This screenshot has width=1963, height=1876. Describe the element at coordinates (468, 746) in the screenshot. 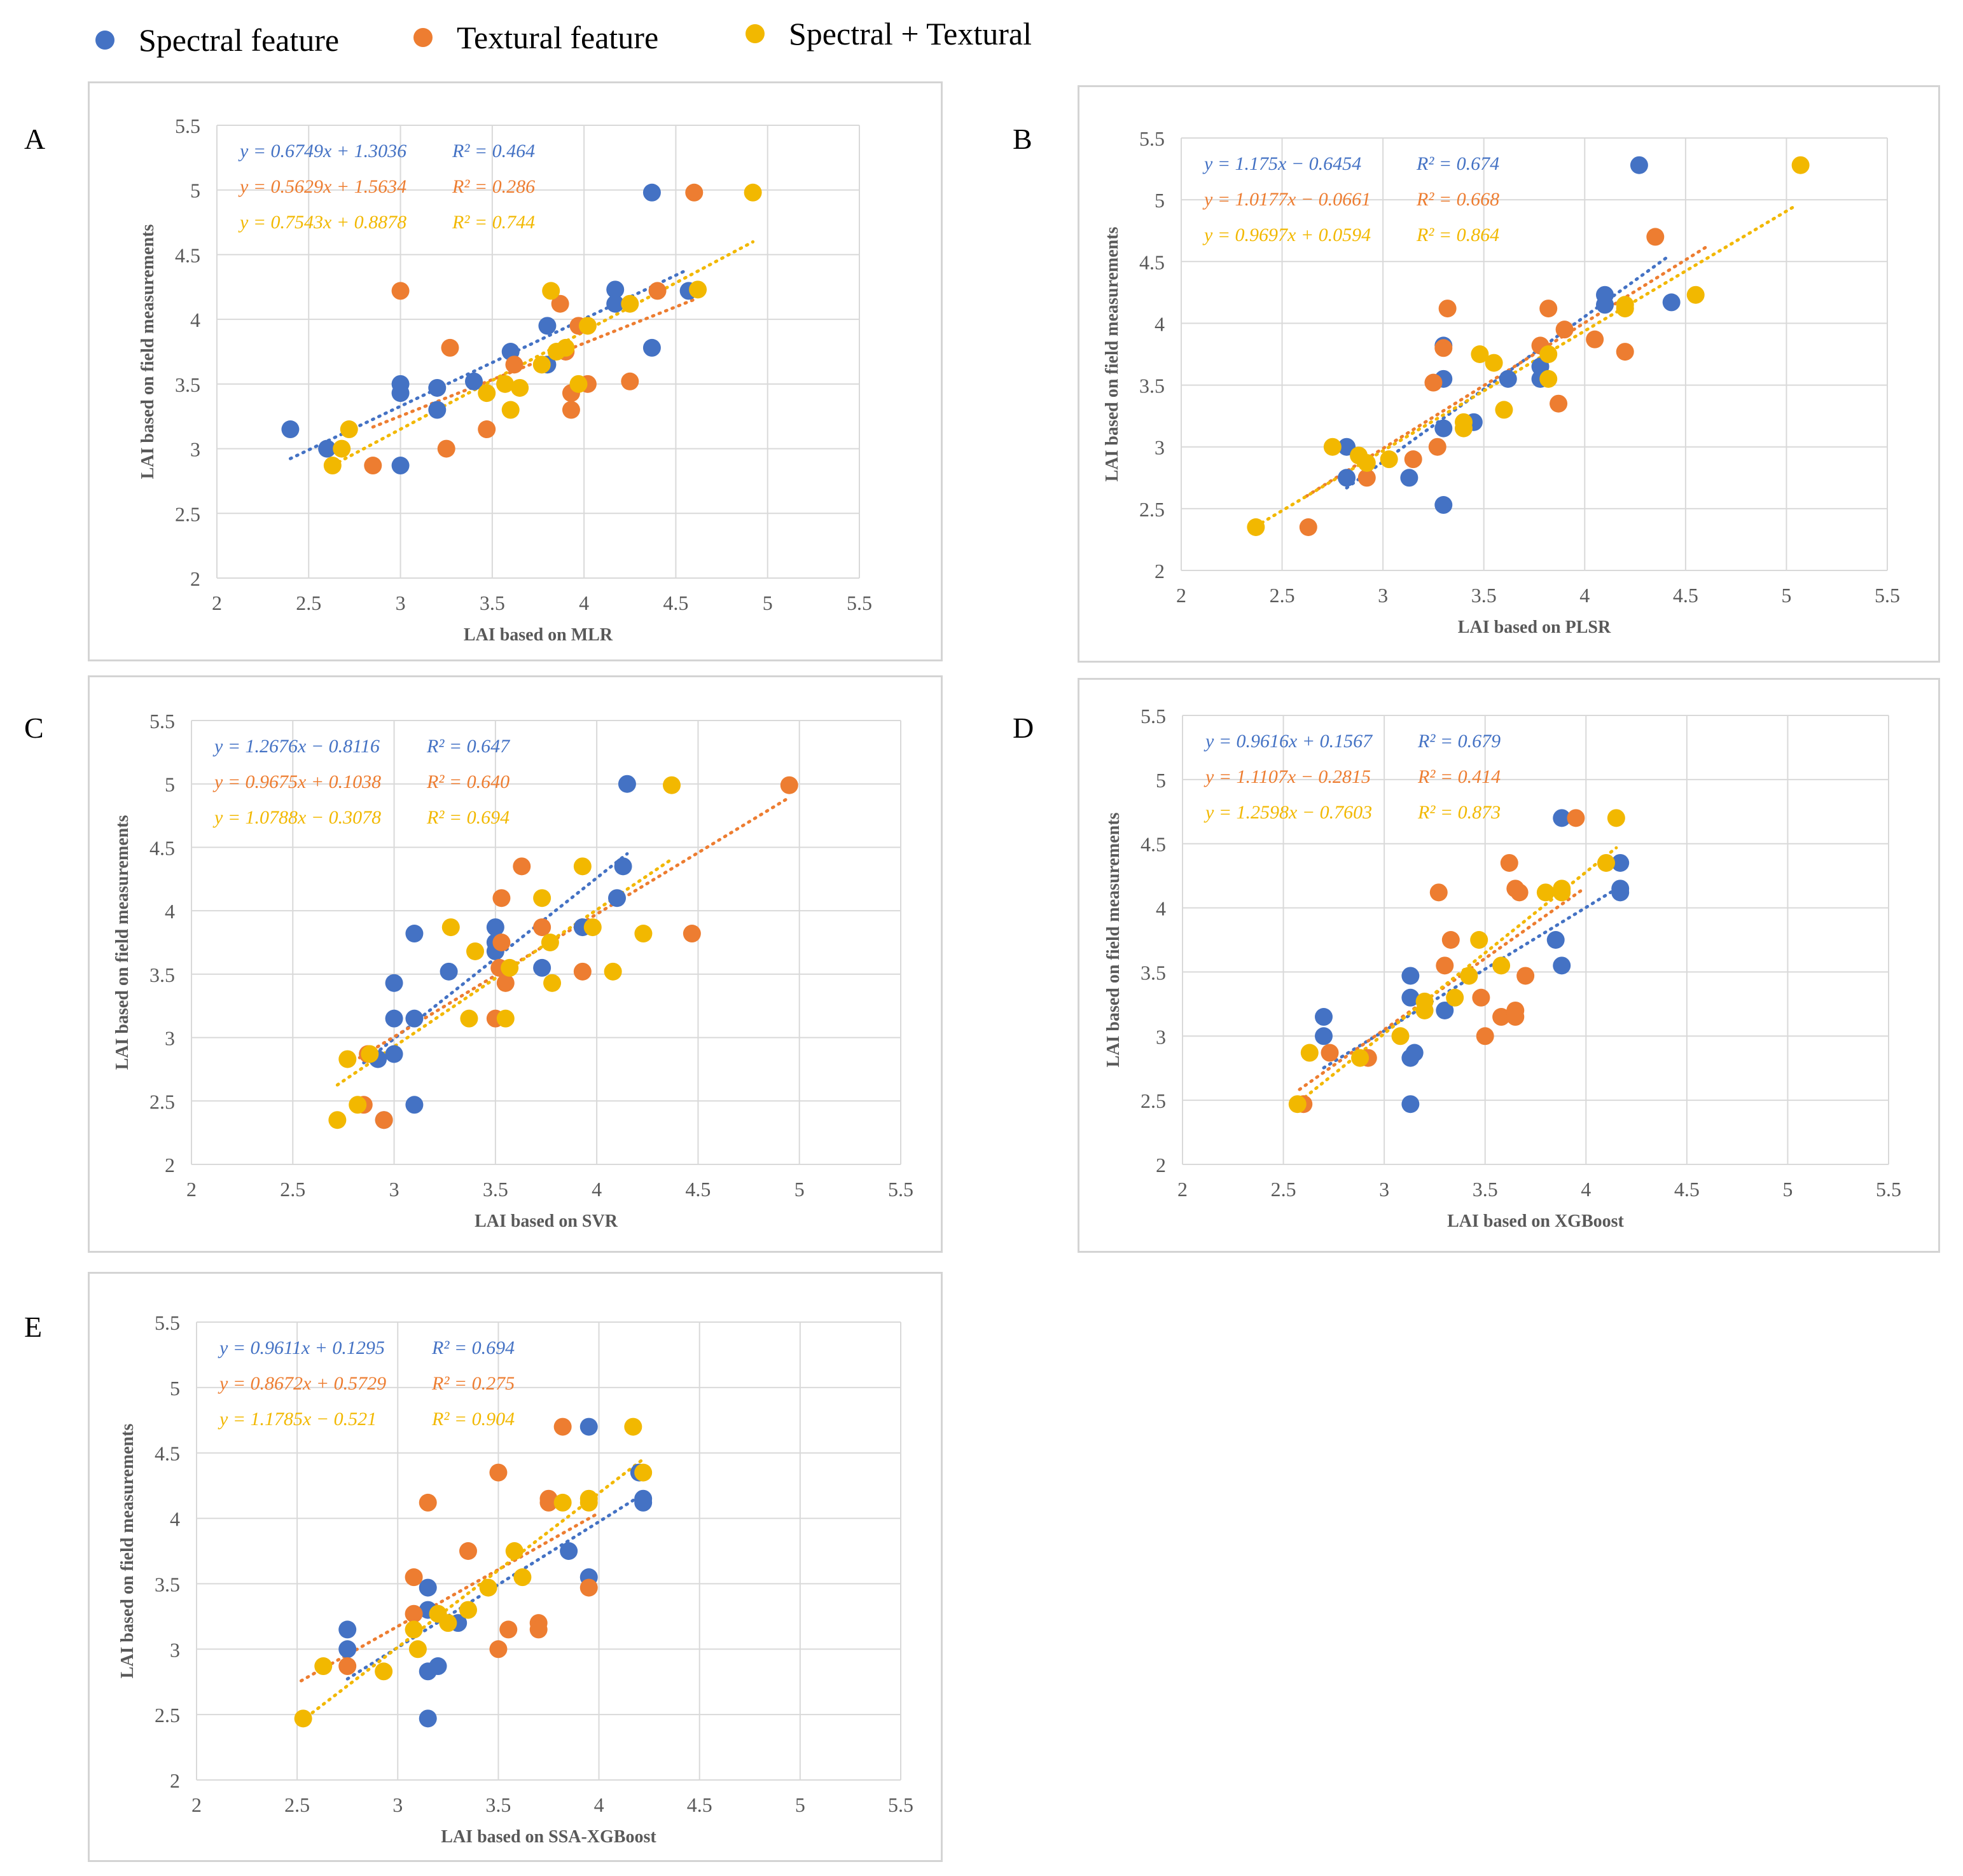

I see `r-squared-label: R² = 0.647` at that location.